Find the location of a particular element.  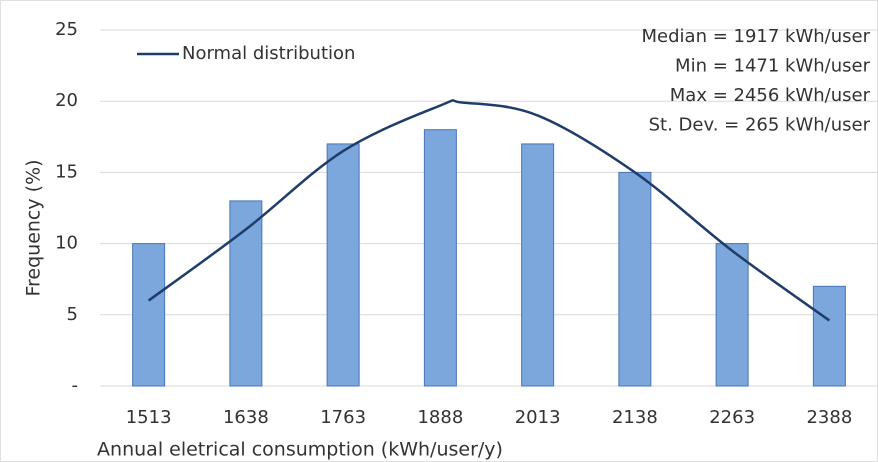

y-tick-label: 20 is located at coordinates (66, 100).